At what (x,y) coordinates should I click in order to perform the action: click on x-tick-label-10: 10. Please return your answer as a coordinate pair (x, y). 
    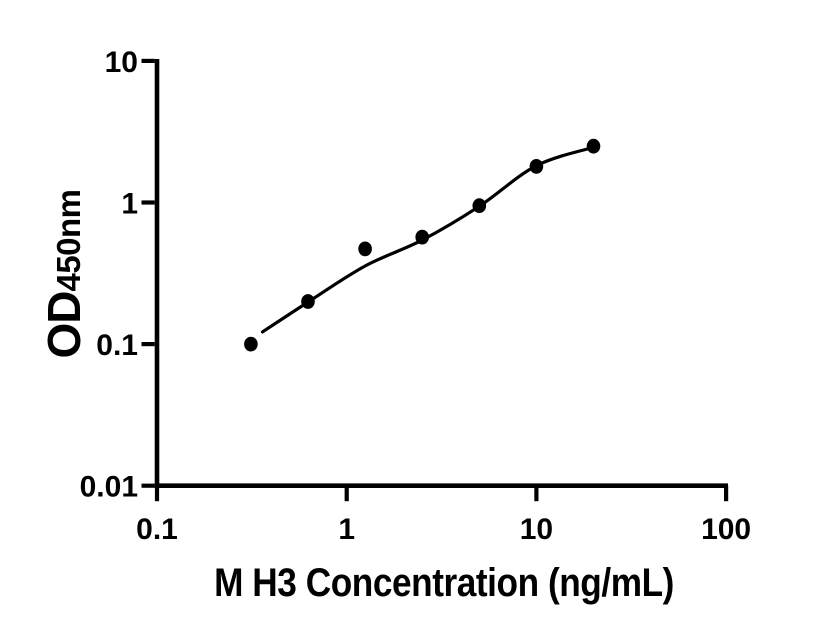
    Looking at the image, I should click on (536, 529).